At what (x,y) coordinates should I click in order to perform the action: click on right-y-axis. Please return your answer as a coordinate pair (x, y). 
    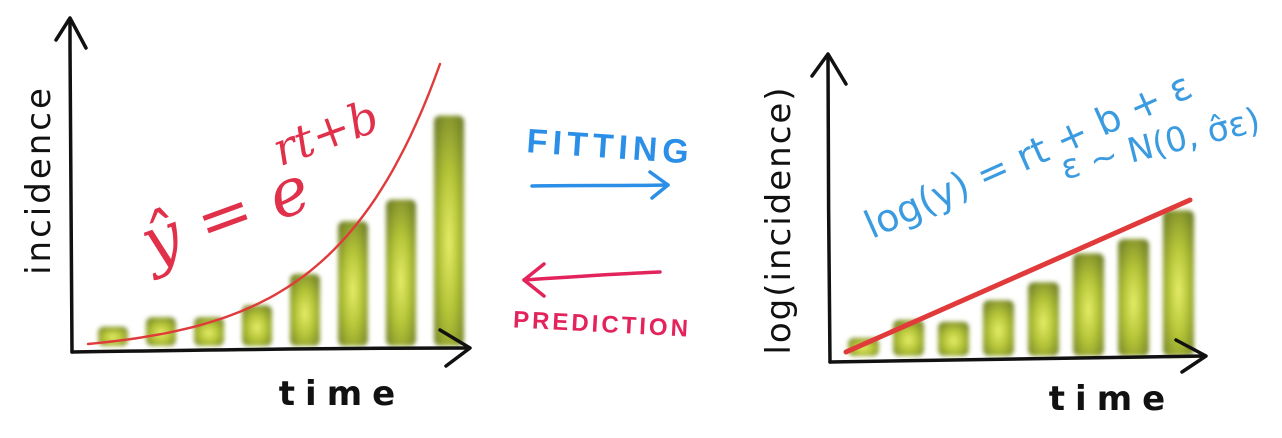
    Looking at the image, I should click on (829, 210).